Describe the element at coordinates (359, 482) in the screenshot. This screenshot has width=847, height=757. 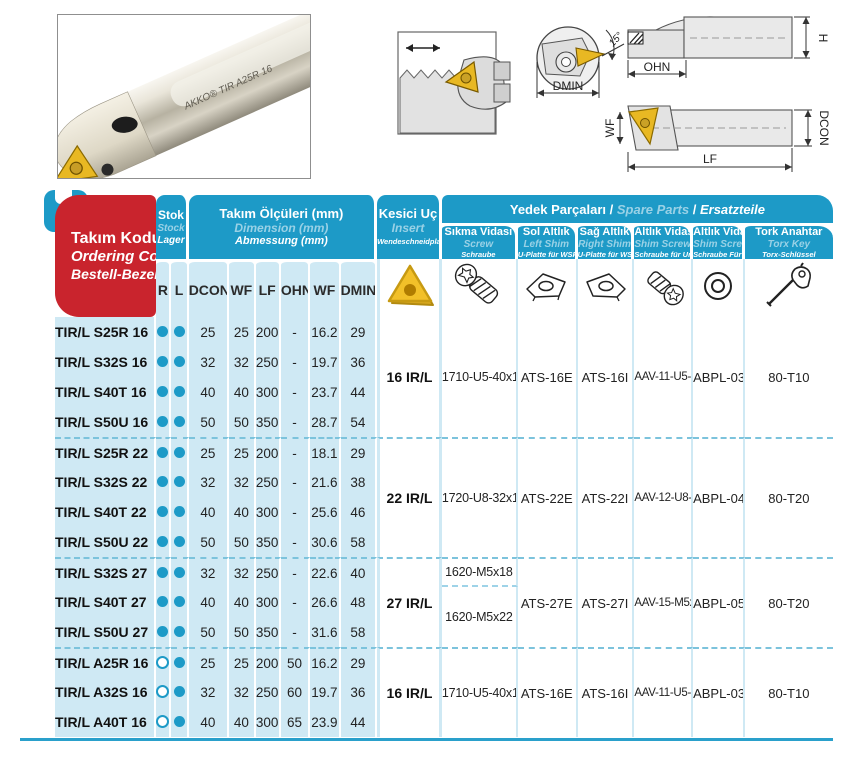
I see `dmin-value: 38` at that location.